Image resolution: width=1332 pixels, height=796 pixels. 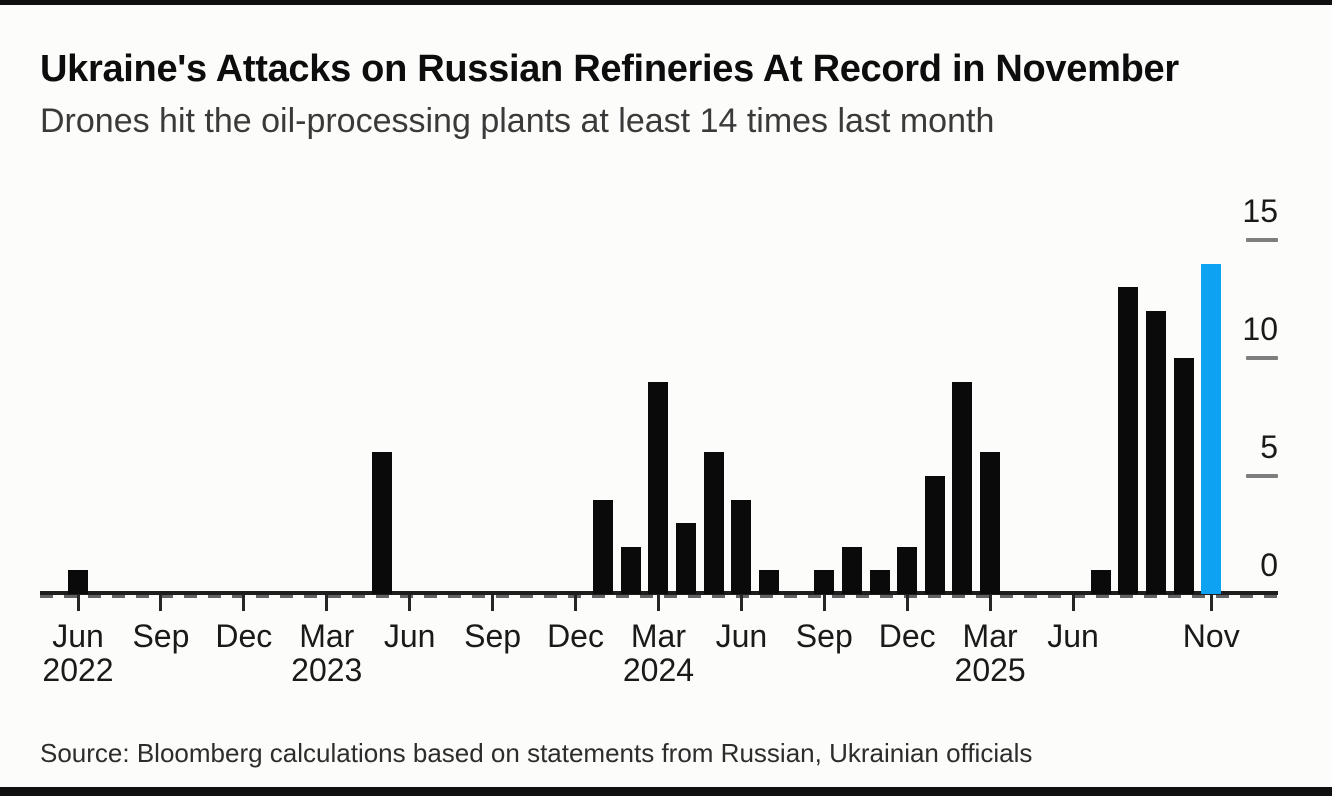 I want to click on bar-sep-2024, so click(x=824, y=582).